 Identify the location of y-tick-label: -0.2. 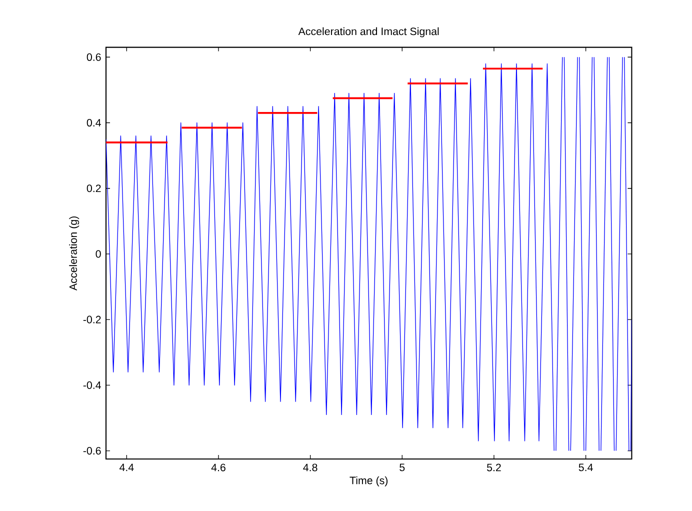
(92, 320).